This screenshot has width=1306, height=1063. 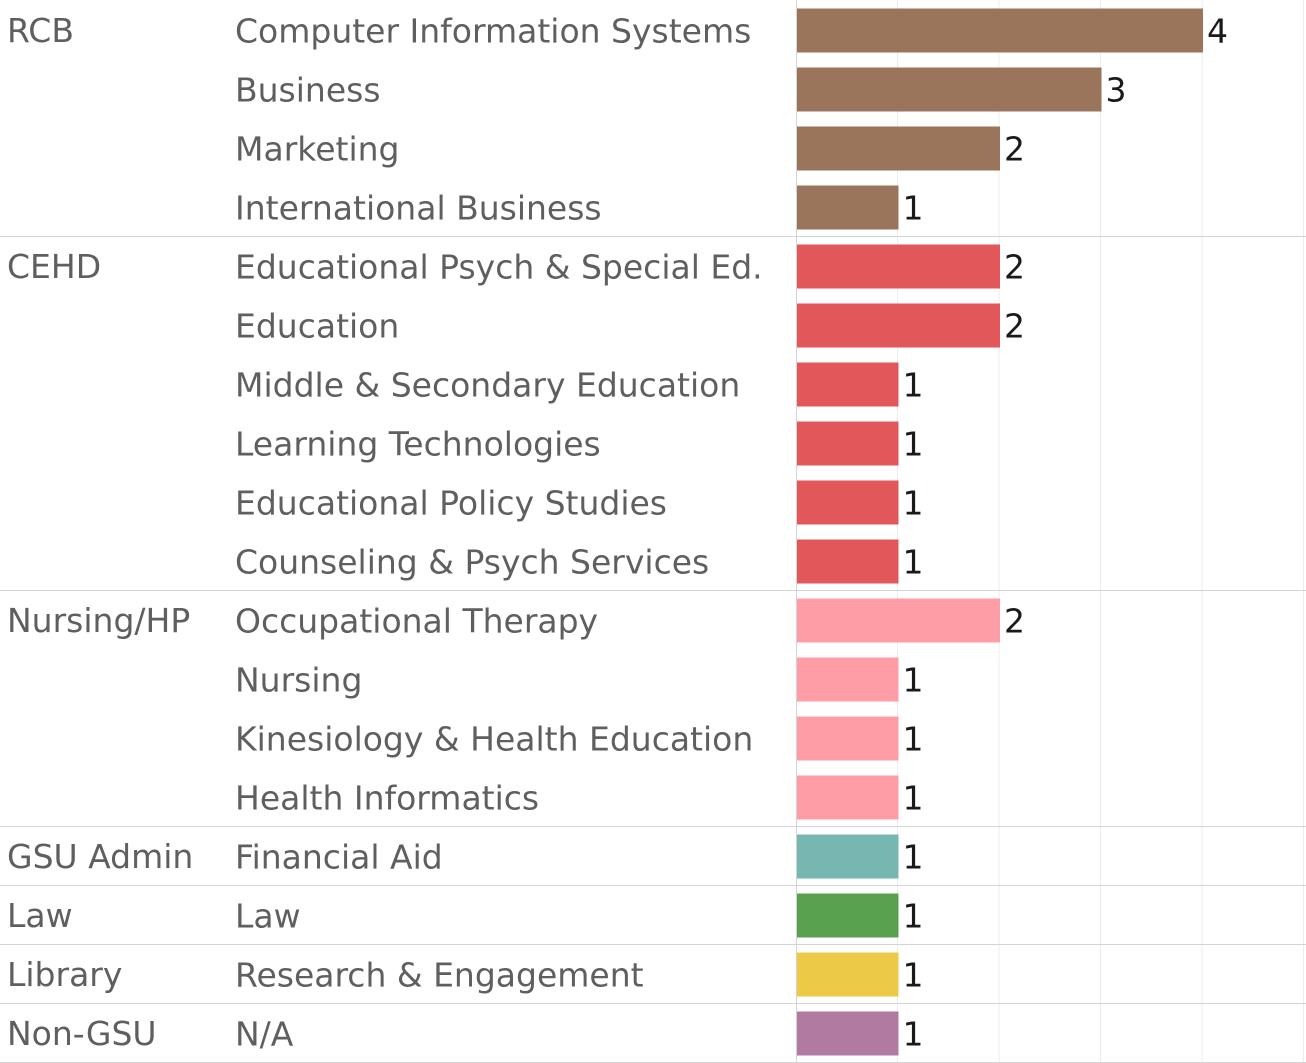 I want to click on department-label: Law, so click(x=268, y=916).